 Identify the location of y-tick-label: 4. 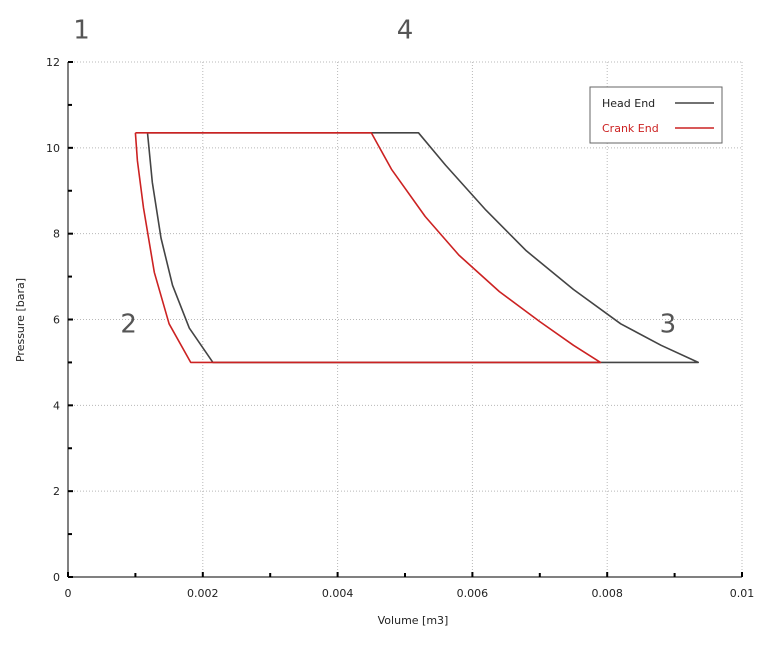
(56, 405).